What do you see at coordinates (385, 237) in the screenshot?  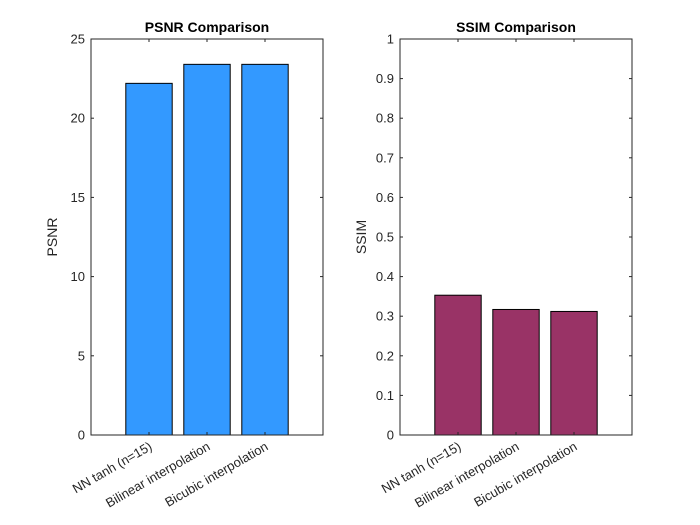 I see `ssim-ytick-label-5: 0.5` at bounding box center [385, 237].